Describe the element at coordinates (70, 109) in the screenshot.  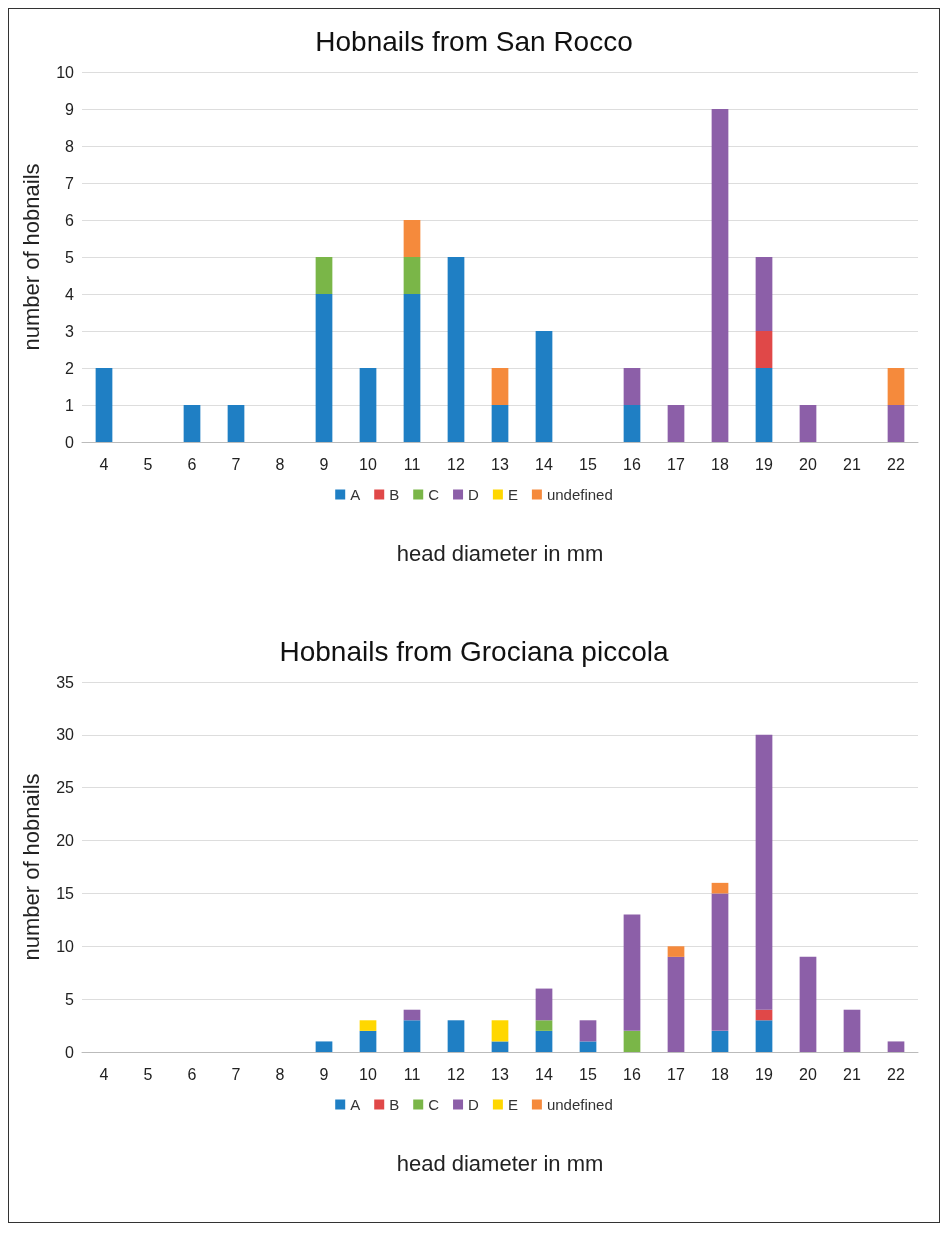
I see `y-tick-label: 9` at that location.